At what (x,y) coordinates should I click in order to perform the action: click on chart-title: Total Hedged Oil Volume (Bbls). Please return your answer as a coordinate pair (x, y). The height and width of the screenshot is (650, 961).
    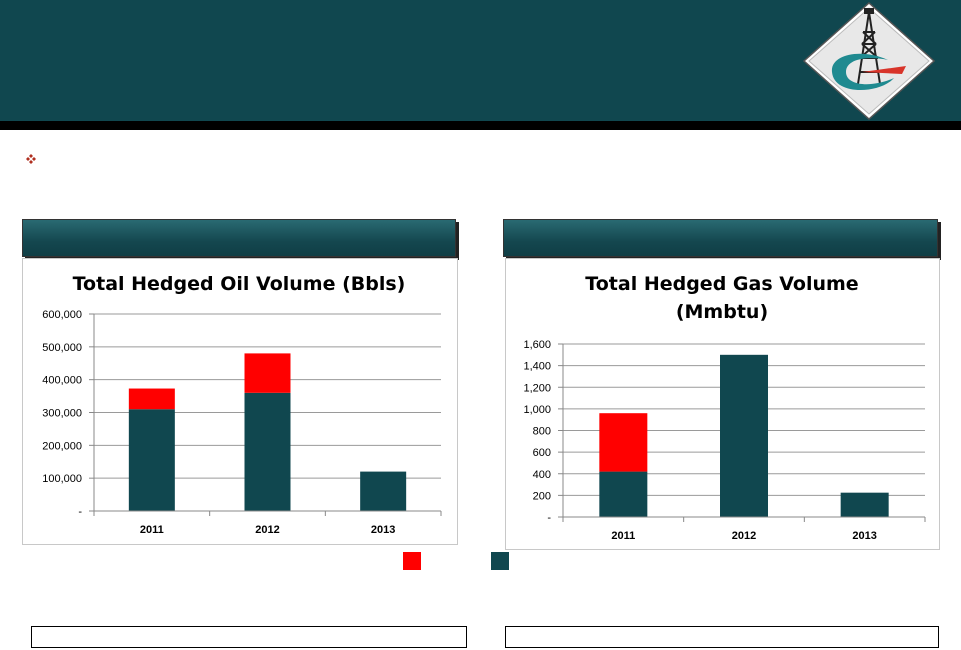
    Looking at the image, I should click on (239, 284).